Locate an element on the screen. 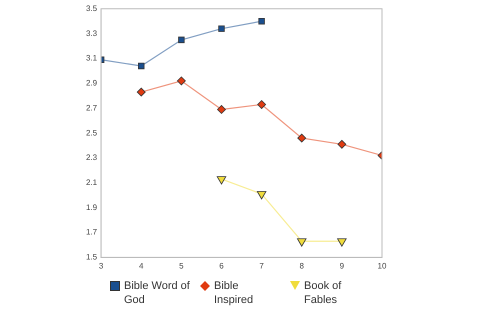 This screenshot has width=480, height=320. y-tick-label: 3.5 is located at coordinates (92, 9).